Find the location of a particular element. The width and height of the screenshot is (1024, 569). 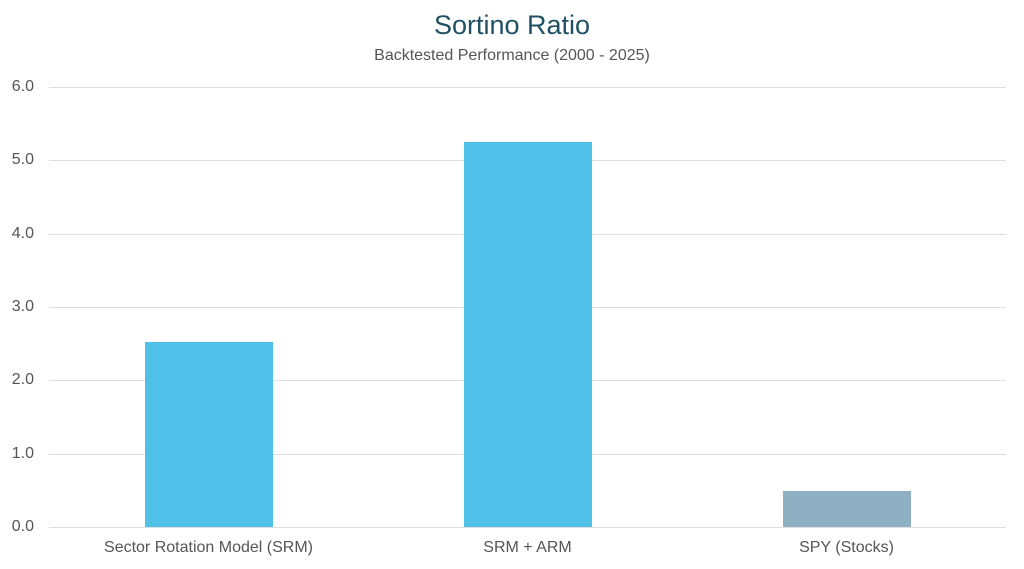

y-tick-label: 6.0 is located at coordinates (22, 86).